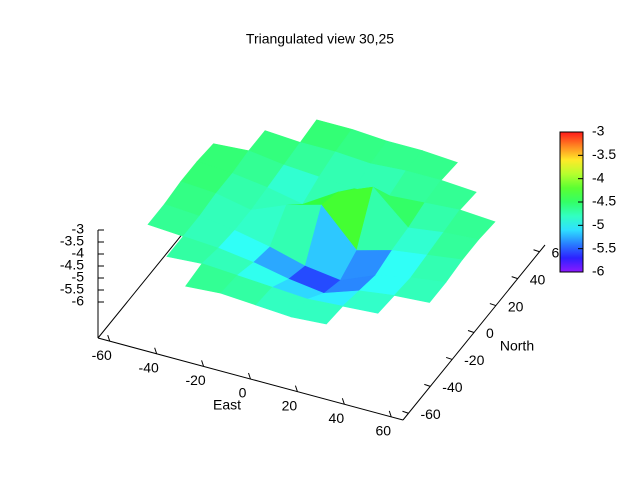 This screenshot has height=485, width=640. Describe the element at coordinates (320, 39) in the screenshot. I see `chart-title: Triangulated view 30,25` at that location.